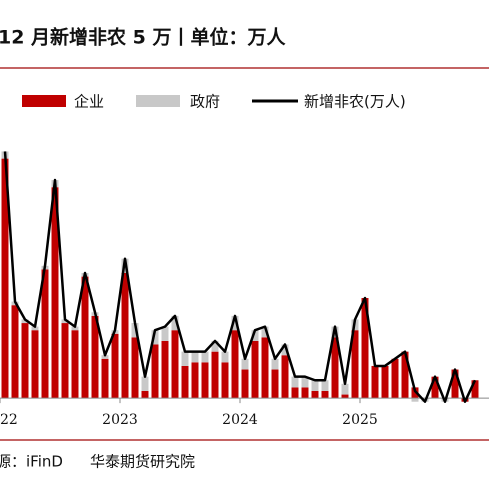 The height and width of the screenshot is (489, 489). Describe the element at coordinates (31, 462) in the screenshot. I see `source: 源：iFinD` at that location.